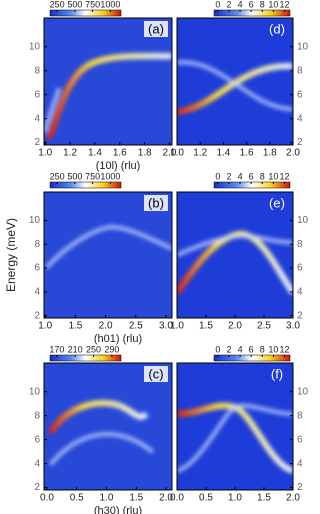 The width and height of the screenshot is (320, 514). I want to click on x-tick-label: 1.5, so click(136, 498).